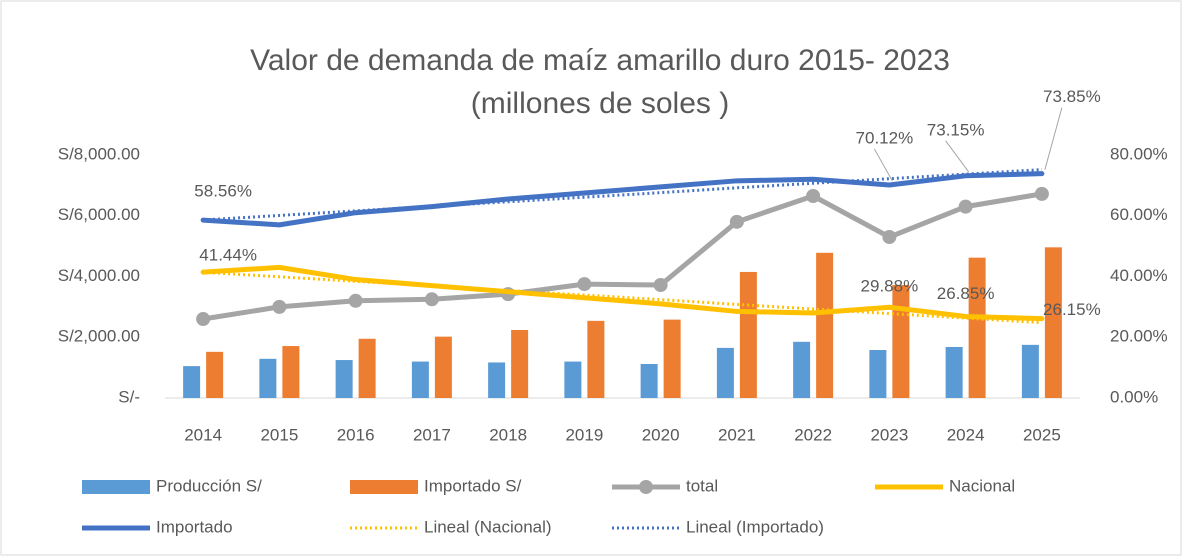  What do you see at coordinates (1072, 96) in the screenshot?
I see `data-label: 73.85%` at bounding box center [1072, 96].